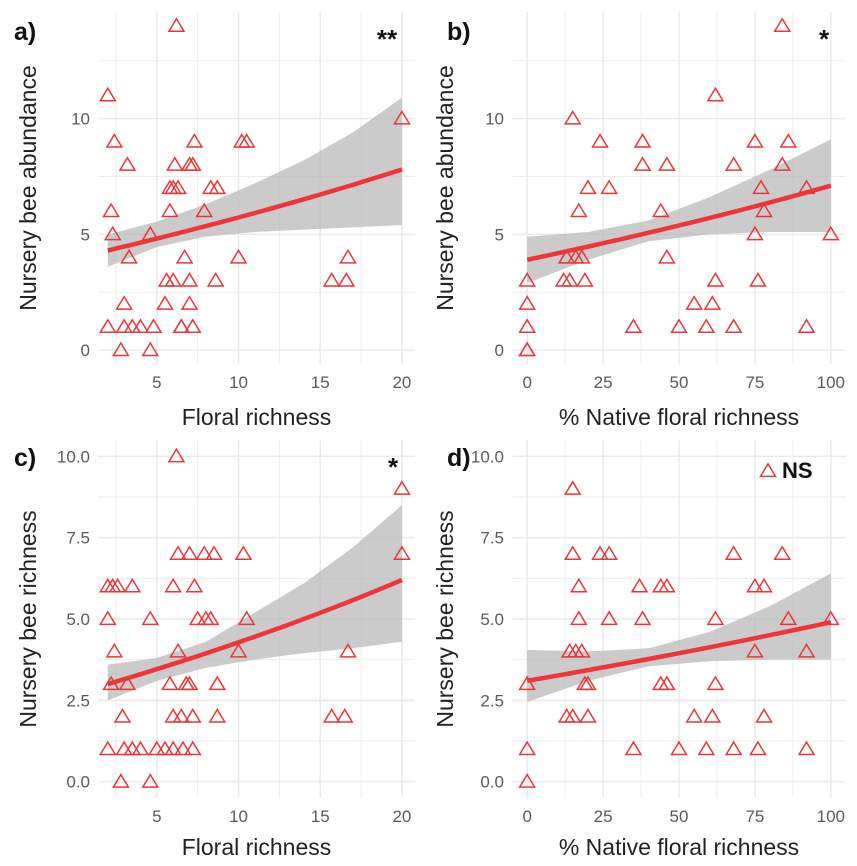 The image size is (857, 866). What do you see at coordinates (445, 618) in the screenshot?
I see `y-axis-title: Nursery bee richness` at bounding box center [445, 618].